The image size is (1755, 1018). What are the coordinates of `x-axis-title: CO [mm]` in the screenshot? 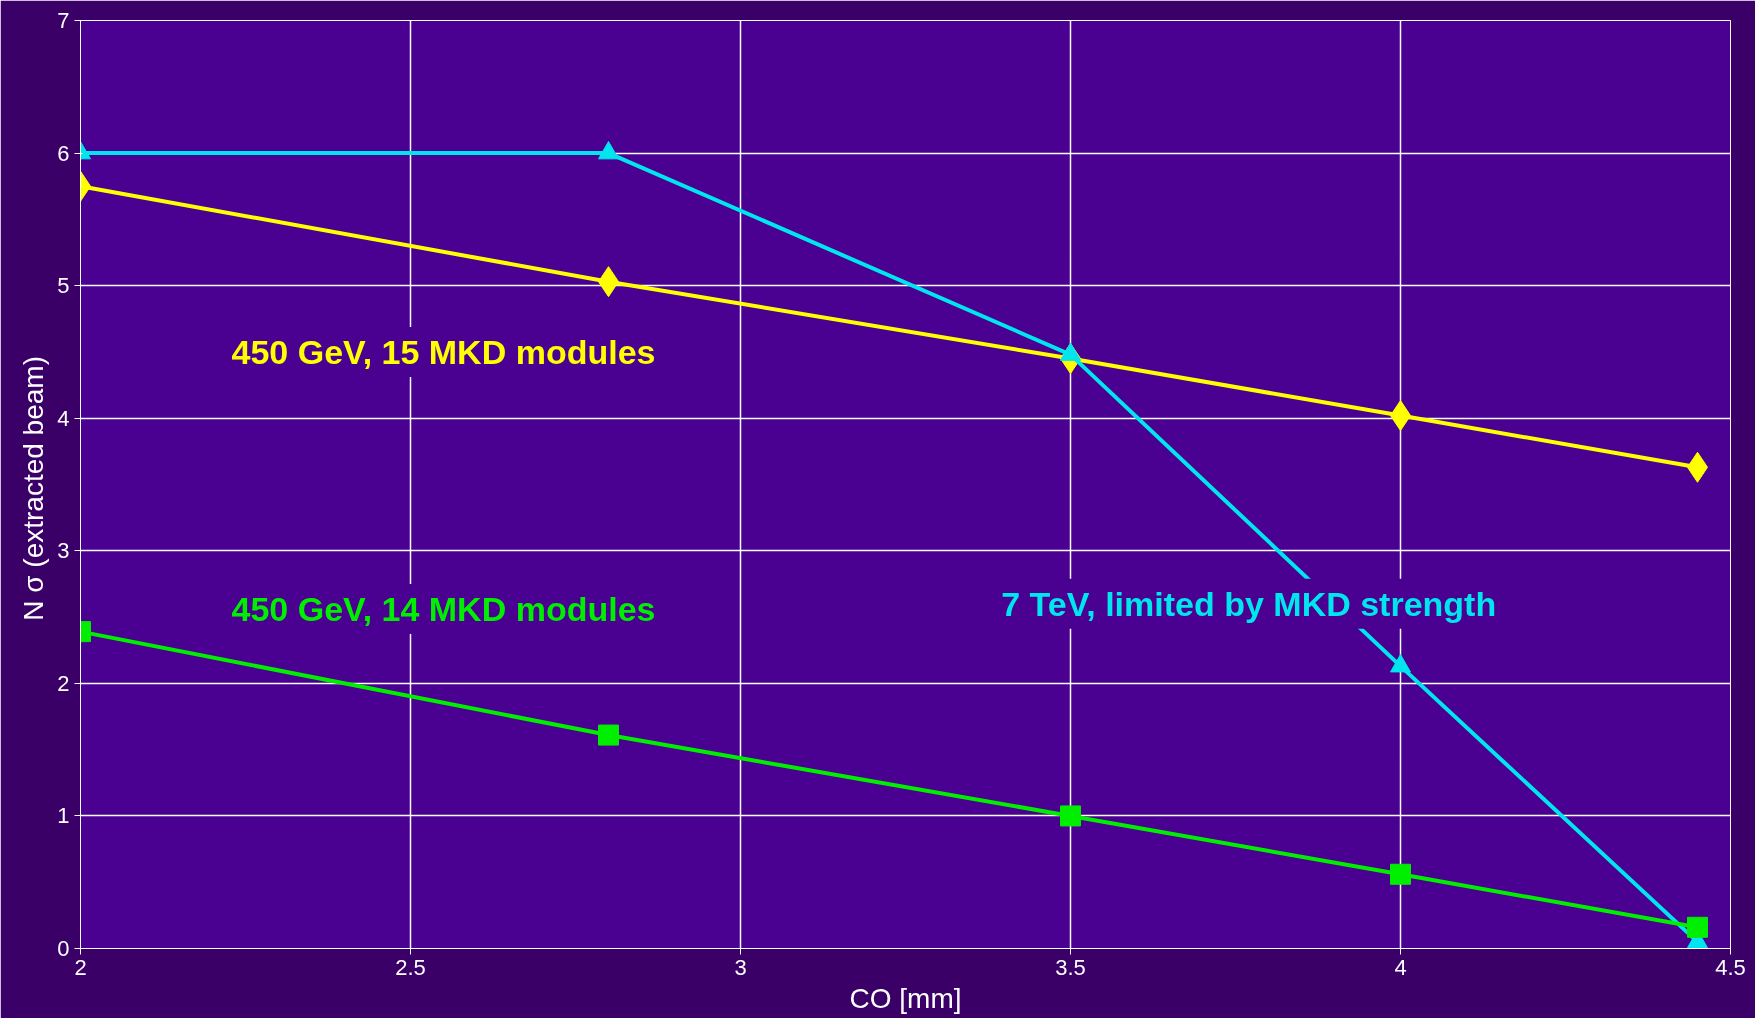 It's located at (905, 998).